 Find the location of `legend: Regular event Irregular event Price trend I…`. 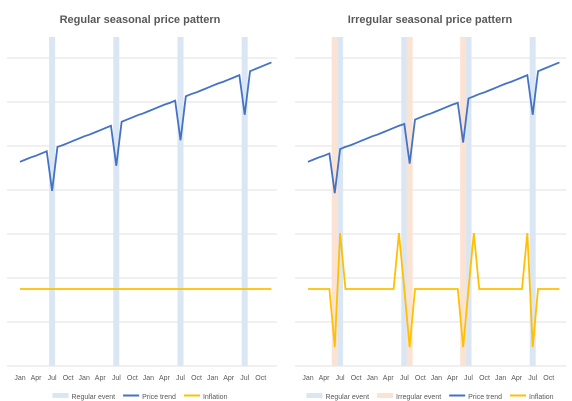

legend: Regular event Irregular event Price trend I… is located at coordinates (430, 397).